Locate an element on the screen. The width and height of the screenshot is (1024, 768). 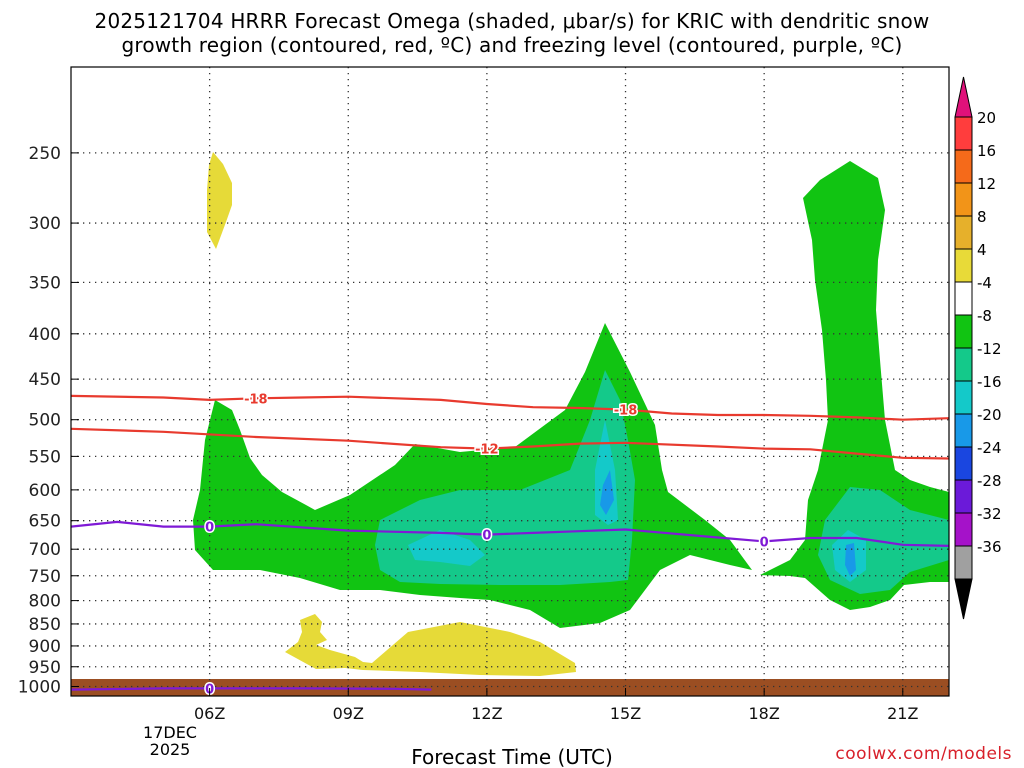
colorbar-label-2: 12 is located at coordinates (986, 184).